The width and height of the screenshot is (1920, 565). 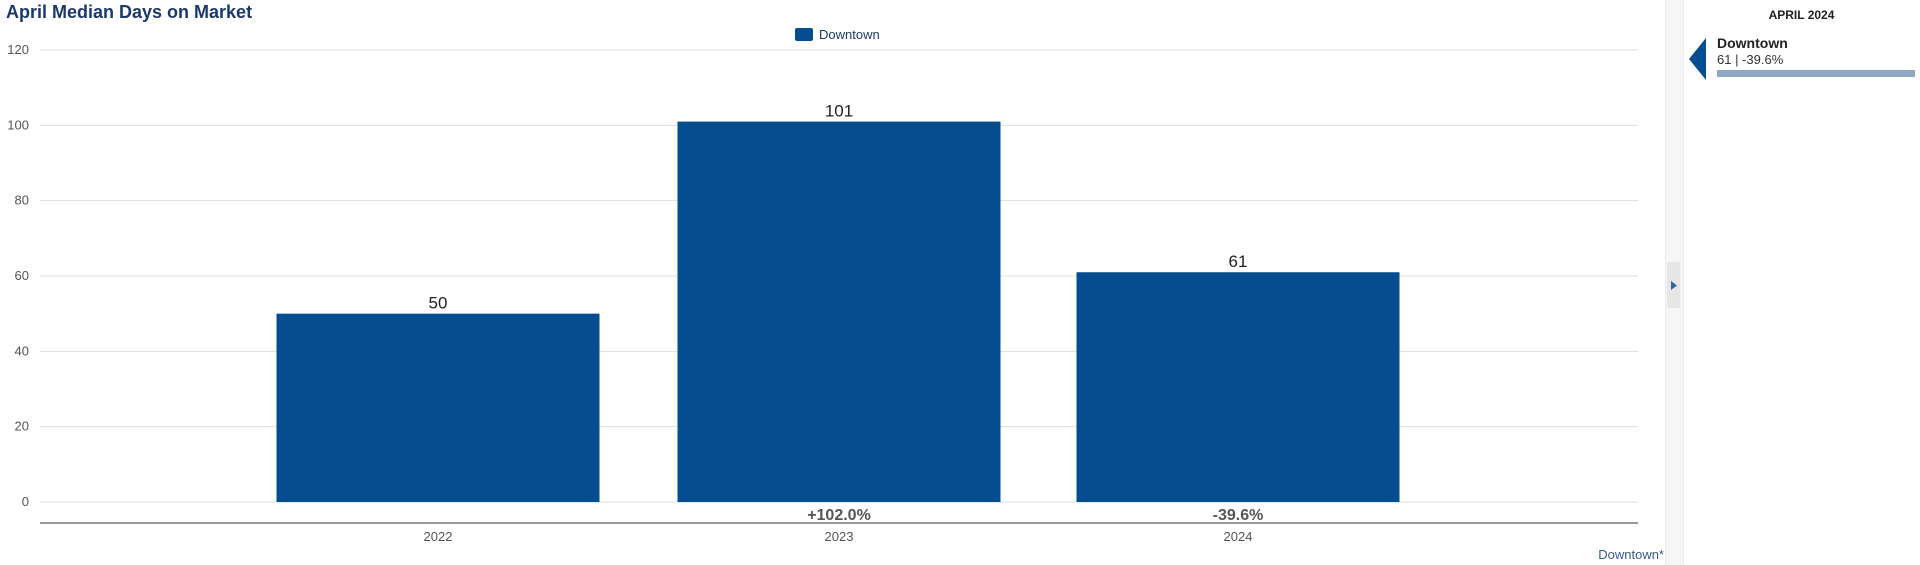 What do you see at coordinates (22, 275) in the screenshot?
I see `y-tick-label: 60` at bounding box center [22, 275].